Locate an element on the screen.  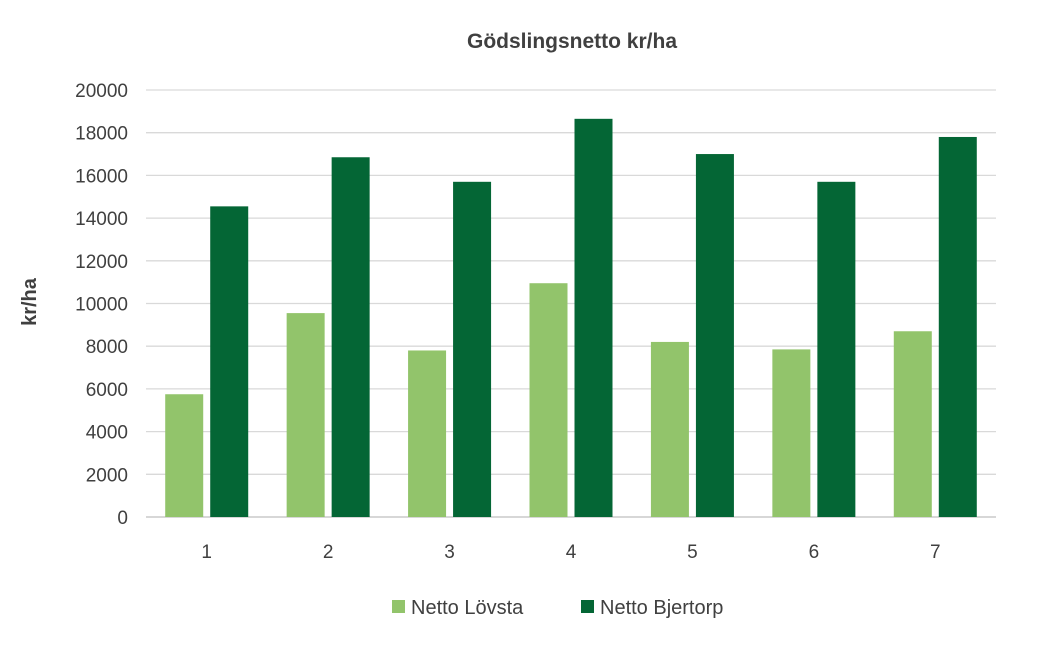
y-tick-label: 20000 is located at coordinates (101, 91).